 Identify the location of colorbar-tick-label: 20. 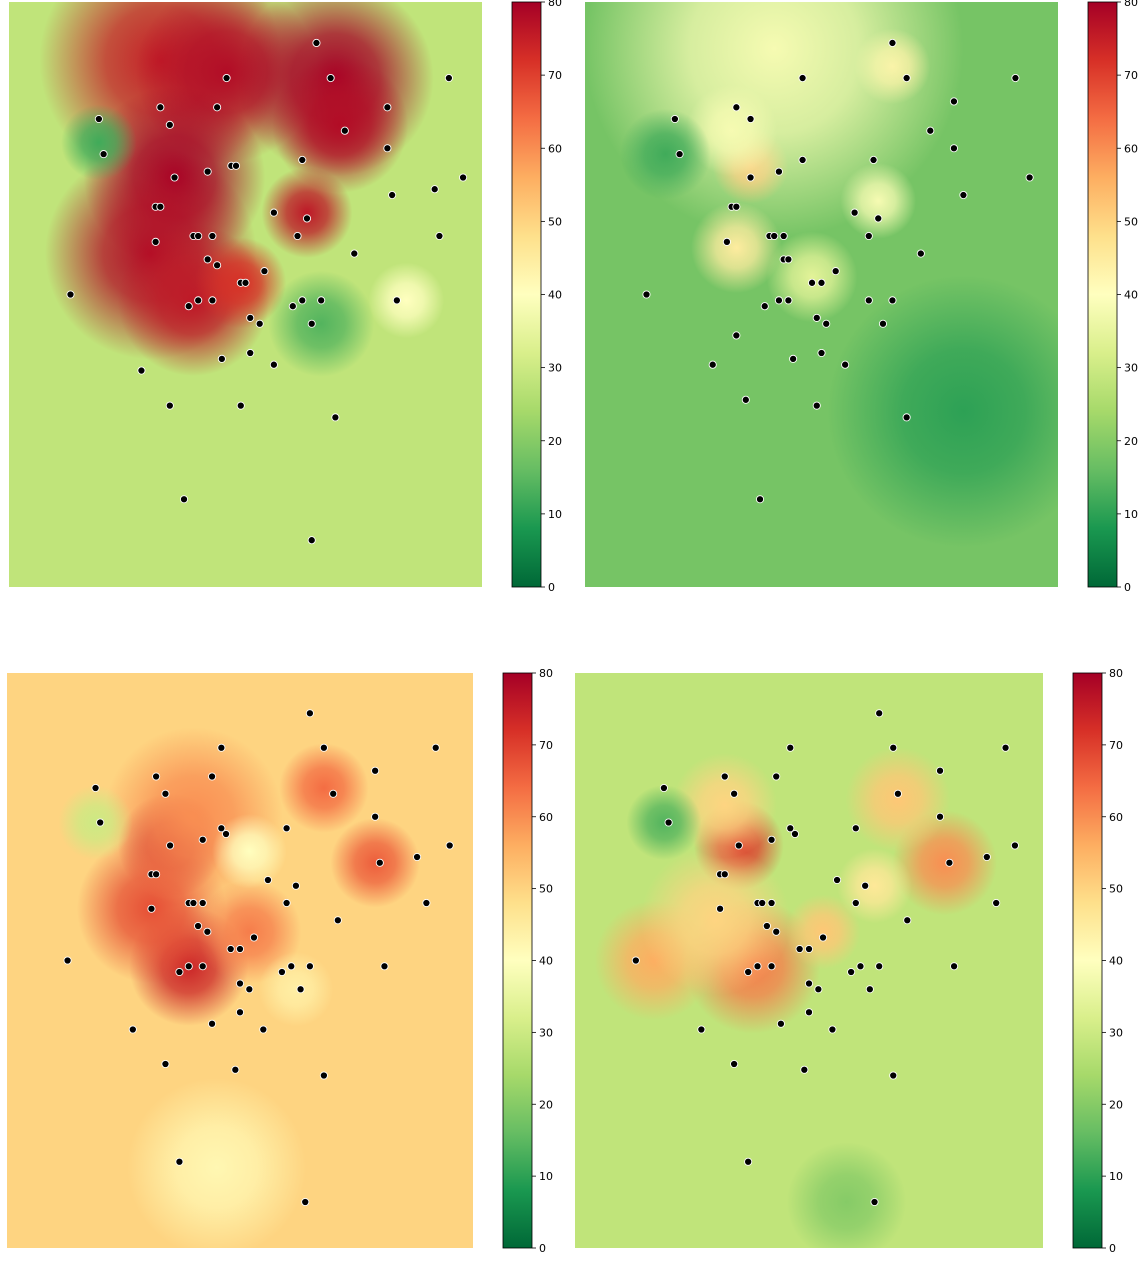
(1131, 441).